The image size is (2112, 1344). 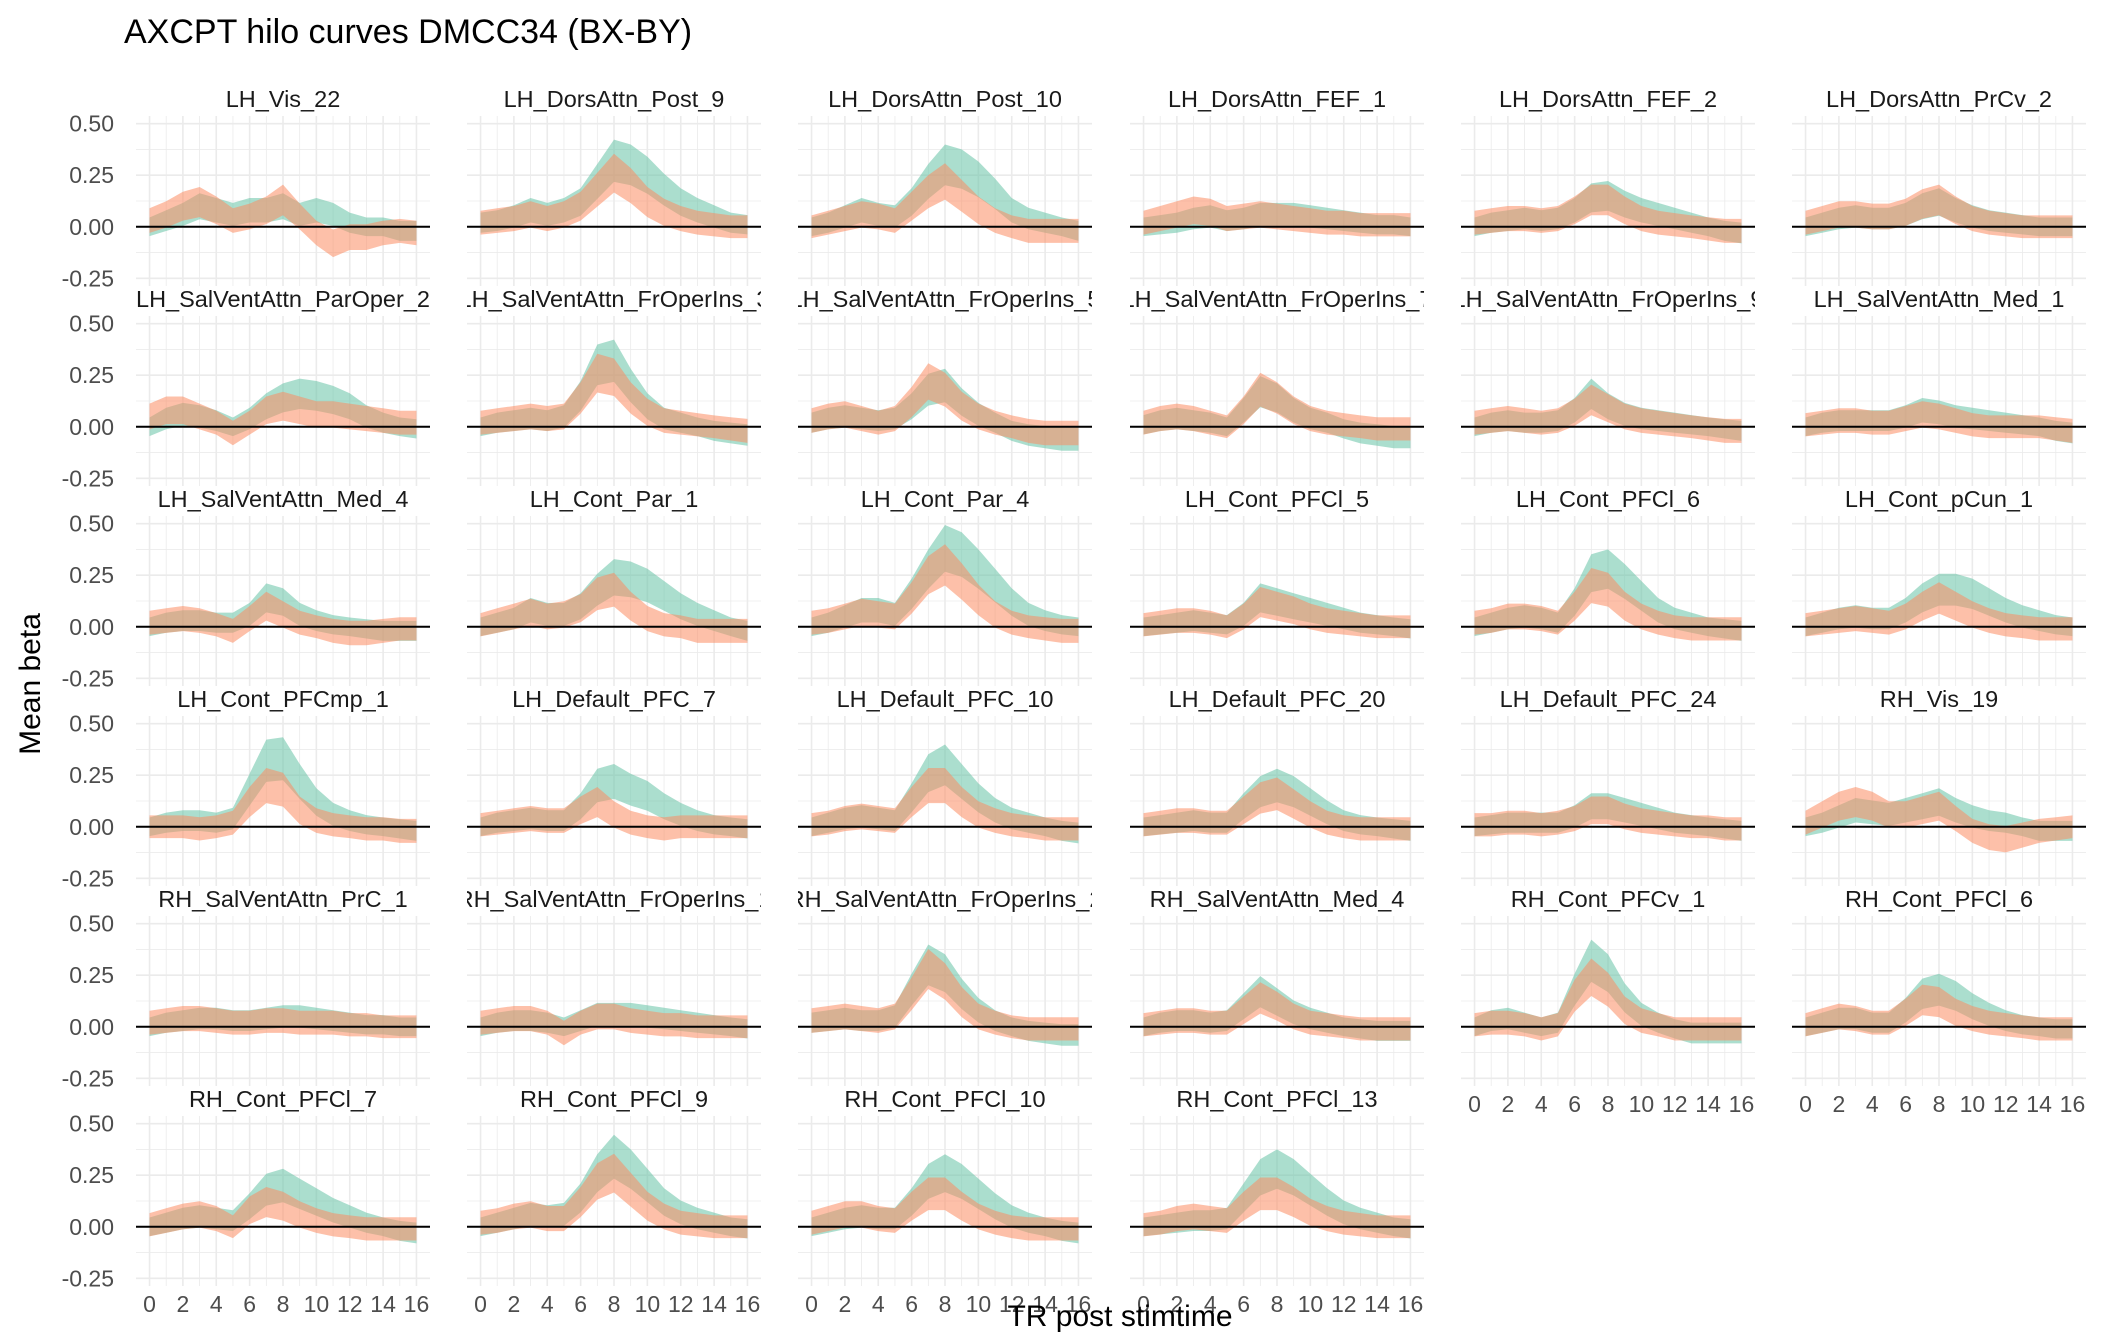 What do you see at coordinates (1608, 186) in the screenshot?
I see `facet-panel: LH_DorsAttn_FEF_2` at bounding box center [1608, 186].